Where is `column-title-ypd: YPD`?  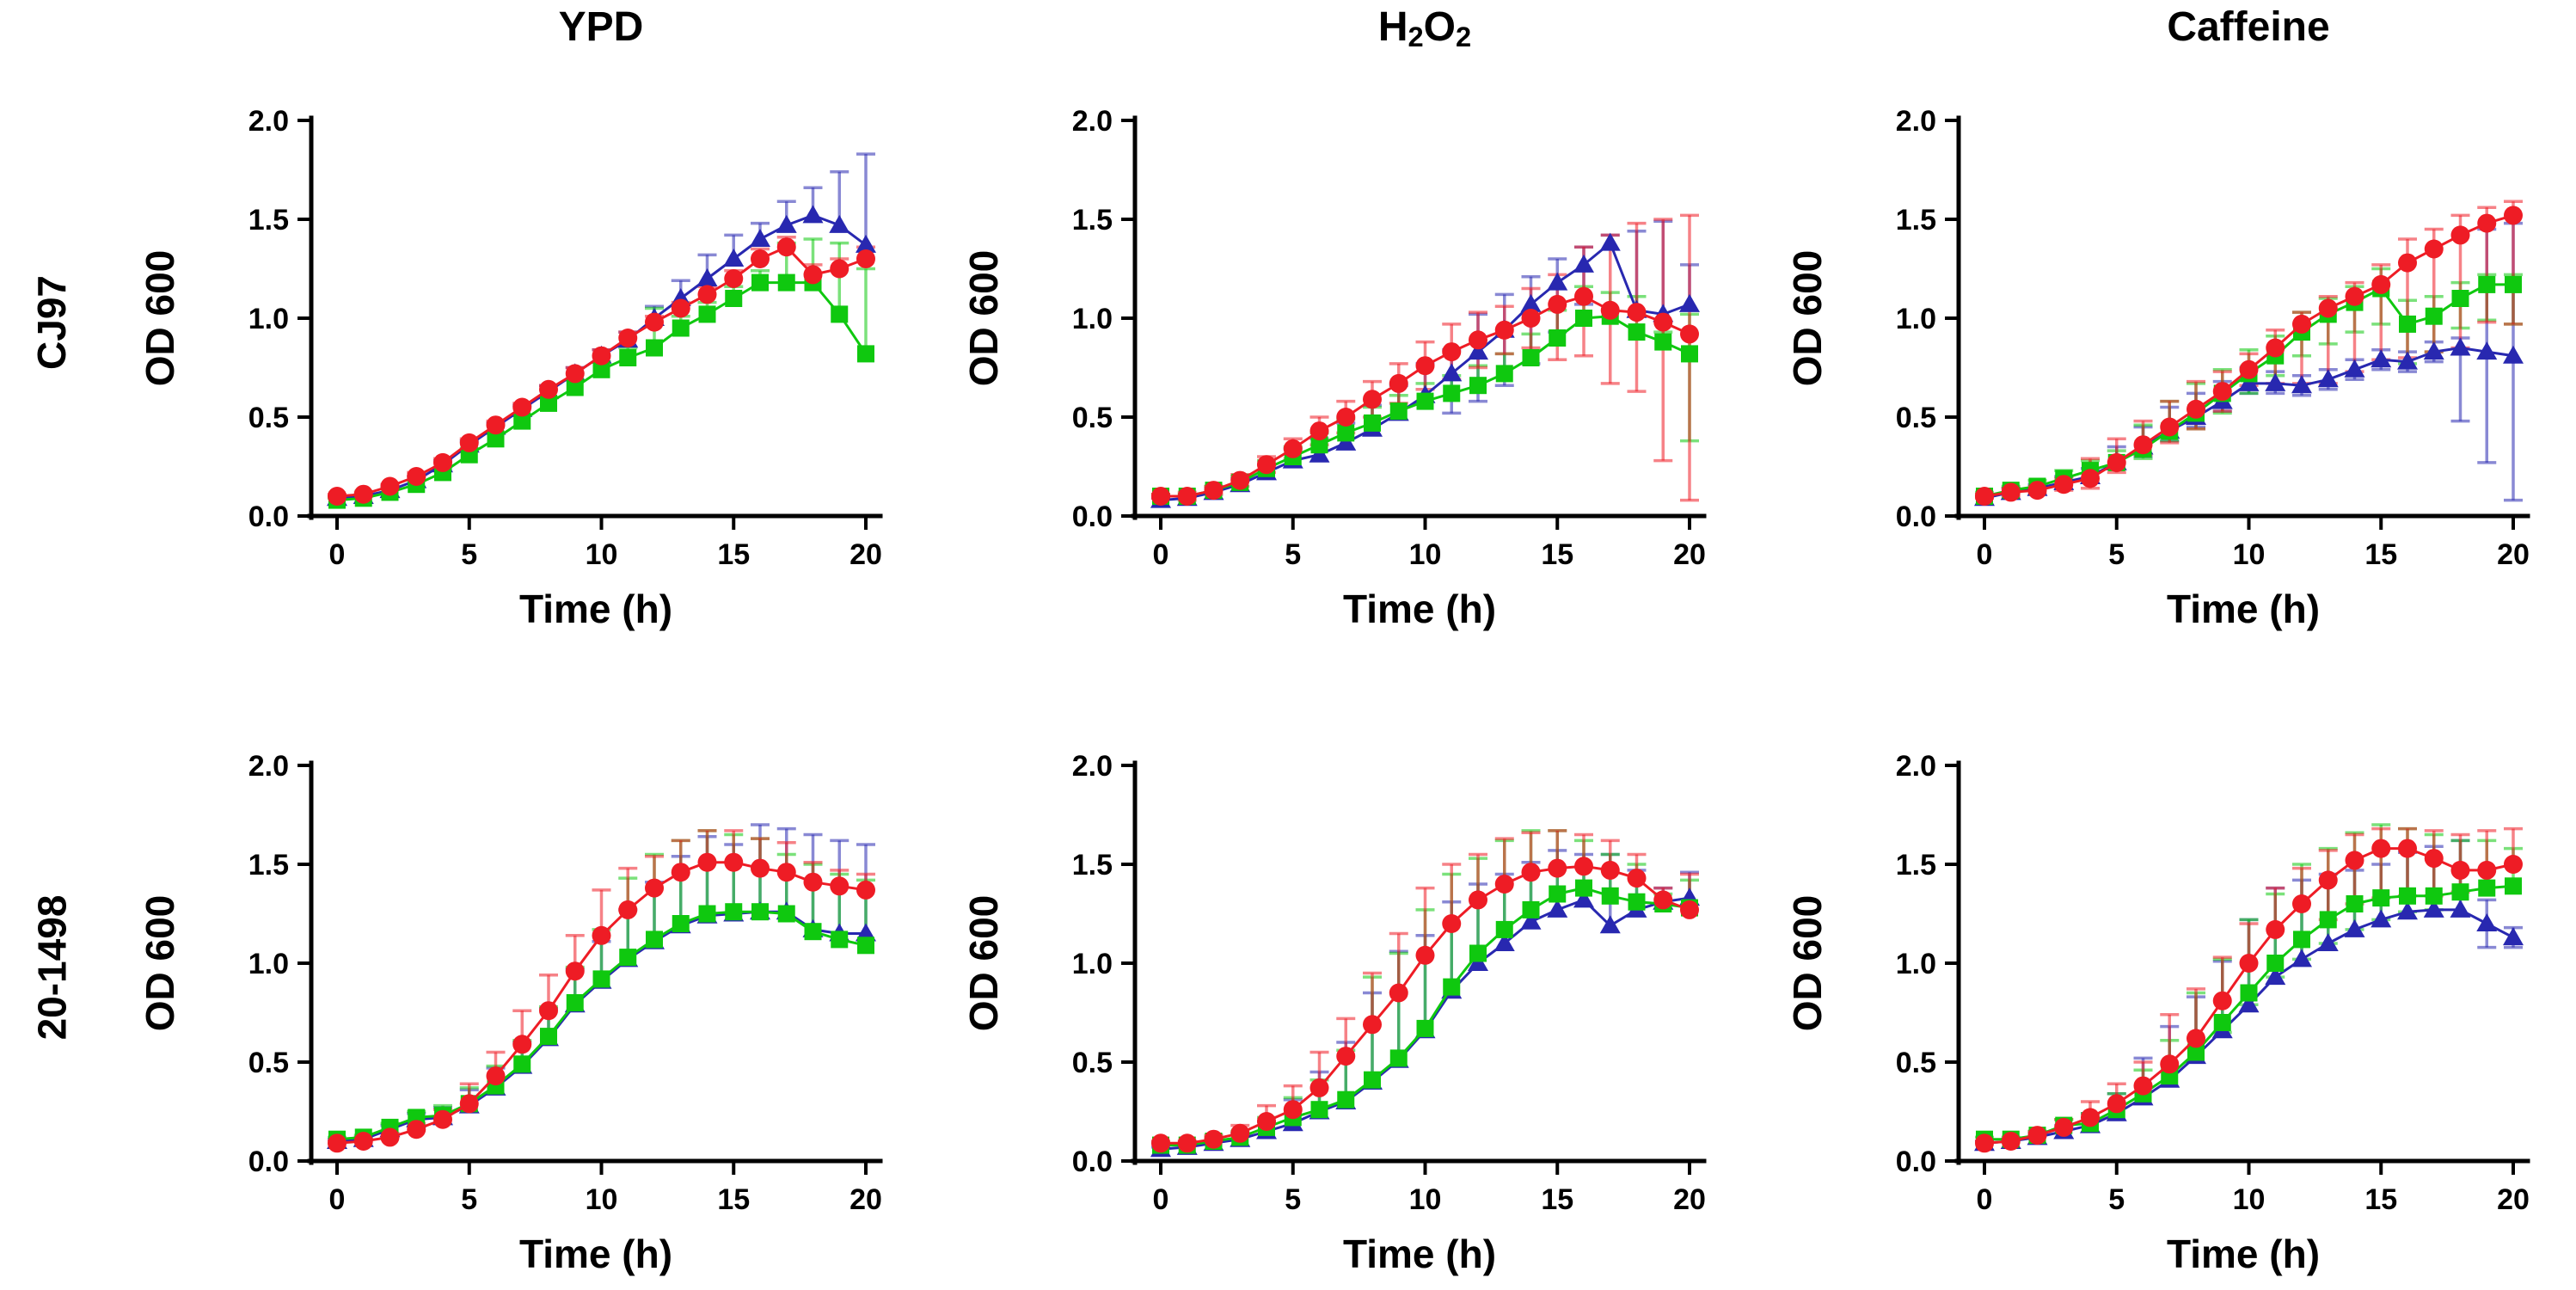 column-title-ypd: YPD is located at coordinates (601, 27).